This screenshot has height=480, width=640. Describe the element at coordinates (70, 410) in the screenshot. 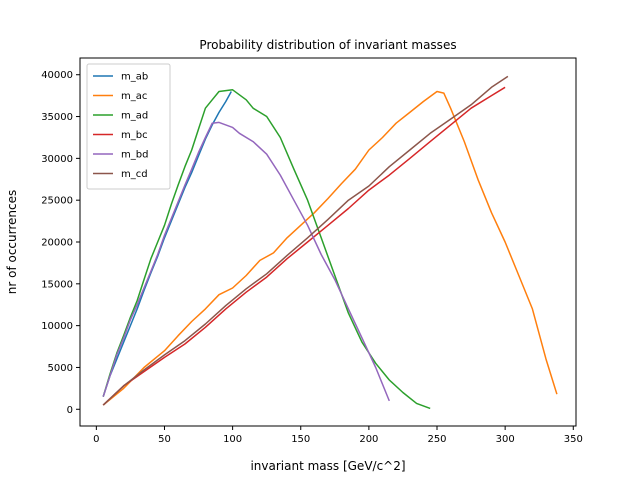

I see `y-tick-label: 0` at that location.